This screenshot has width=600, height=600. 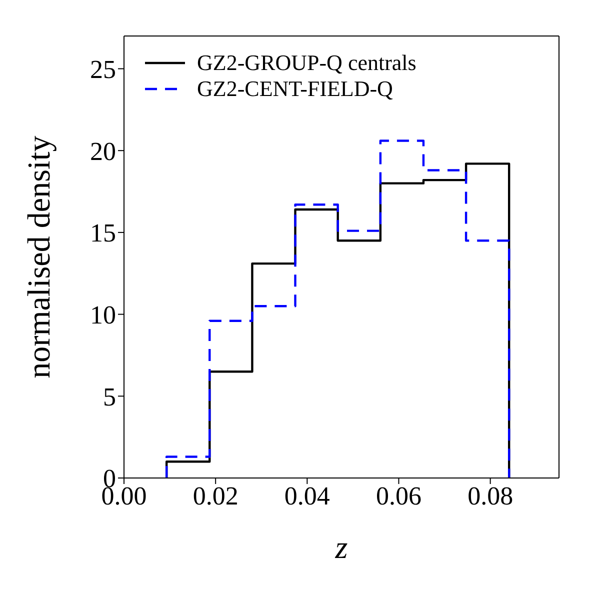 What do you see at coordinates (103, 69) in the screenshot?
I see `y-tick-label: 25` at bounding box center [103, 69].